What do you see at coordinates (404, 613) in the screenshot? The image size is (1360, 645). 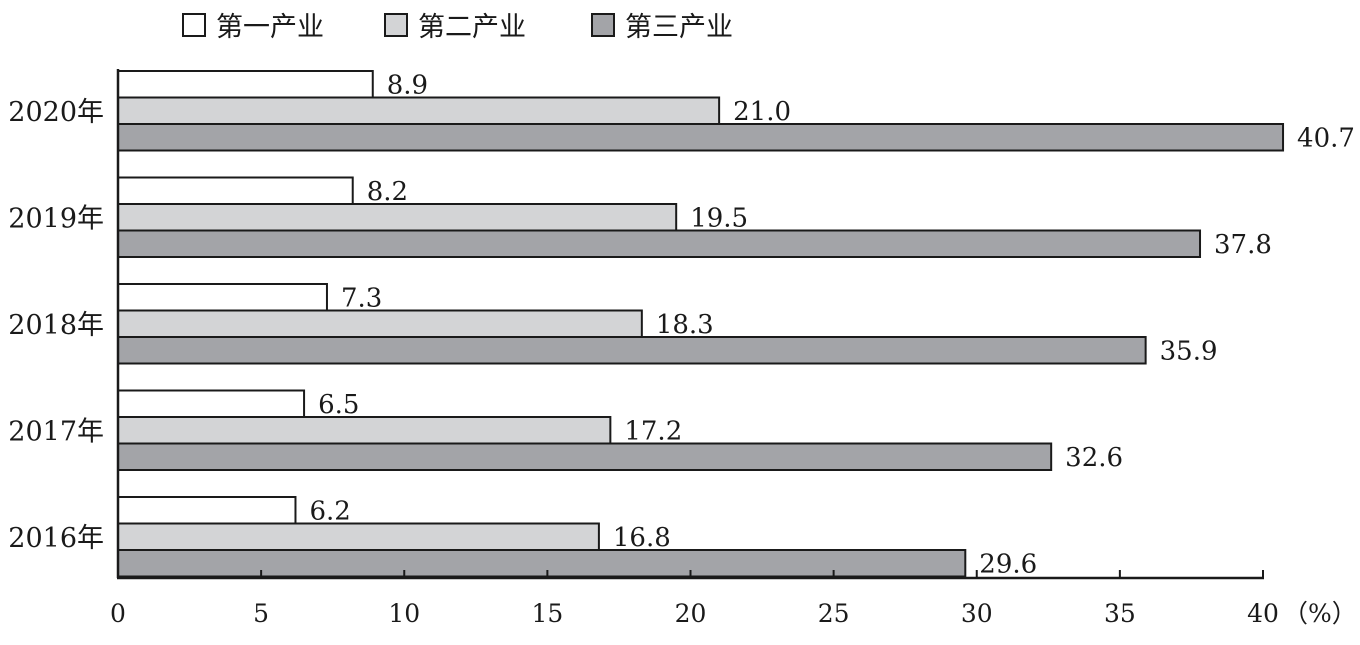 I see `x-tick-label: 10` at bounding box center [404, 613].